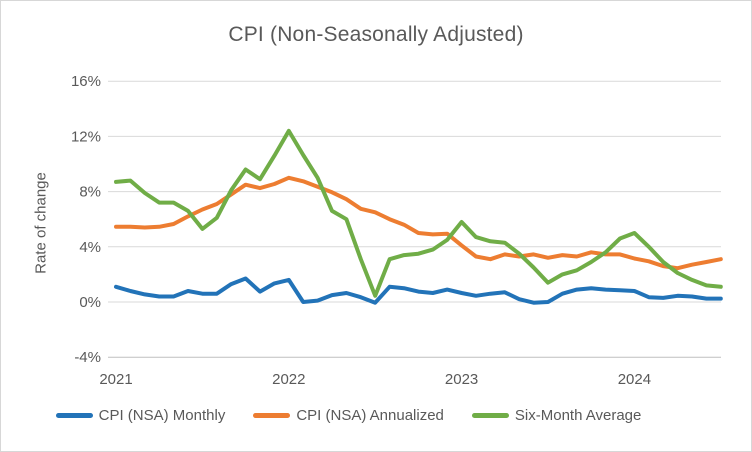 This screenshot has width=752, height=452. I want to click on legend-item-monthly: CPI (NSA) Monthly, so click(140, 415).